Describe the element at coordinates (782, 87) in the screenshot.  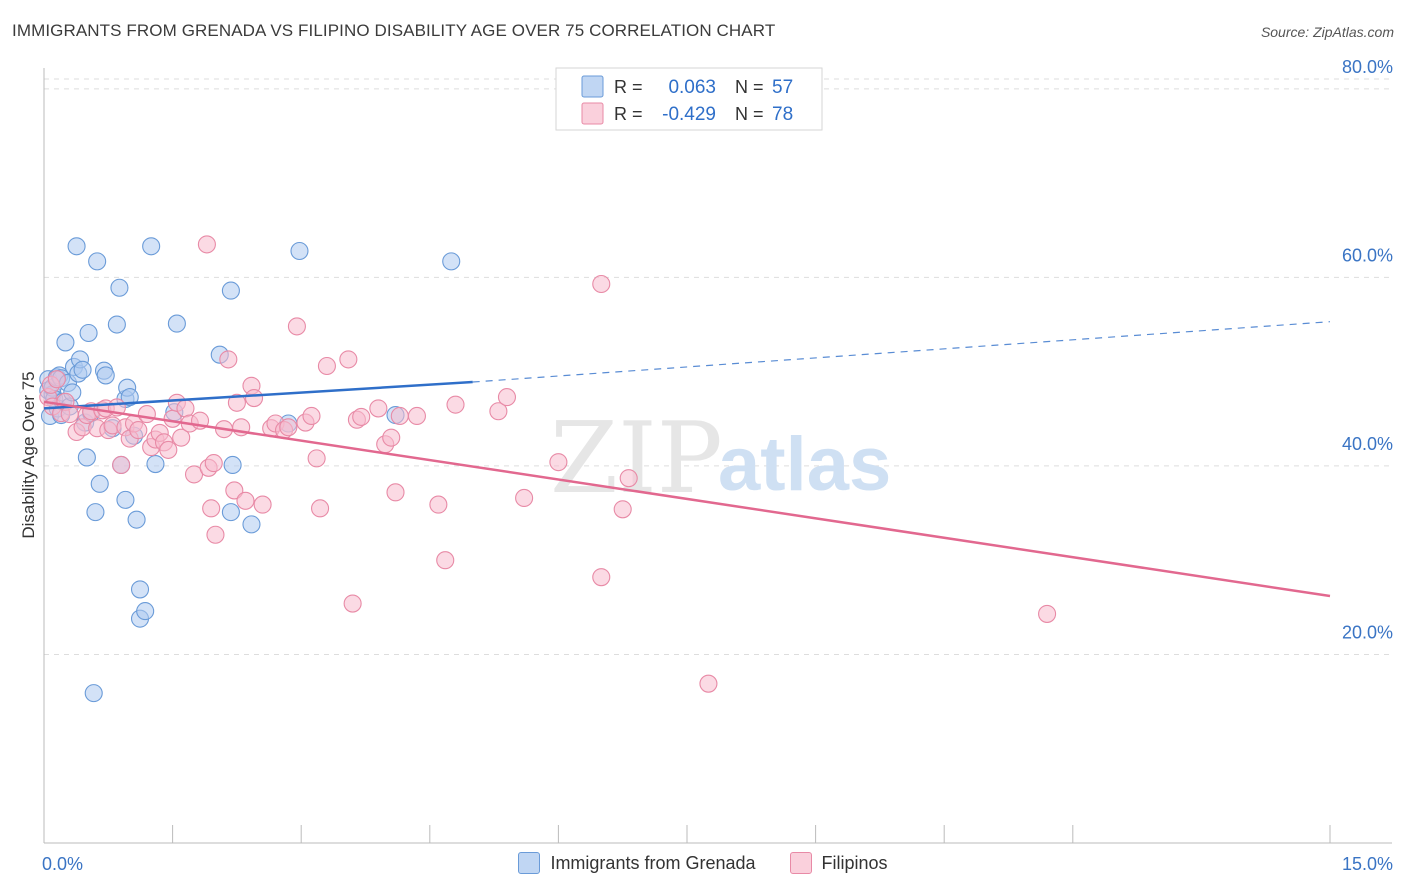
I see `legend-n-value-1: 57` at that location.